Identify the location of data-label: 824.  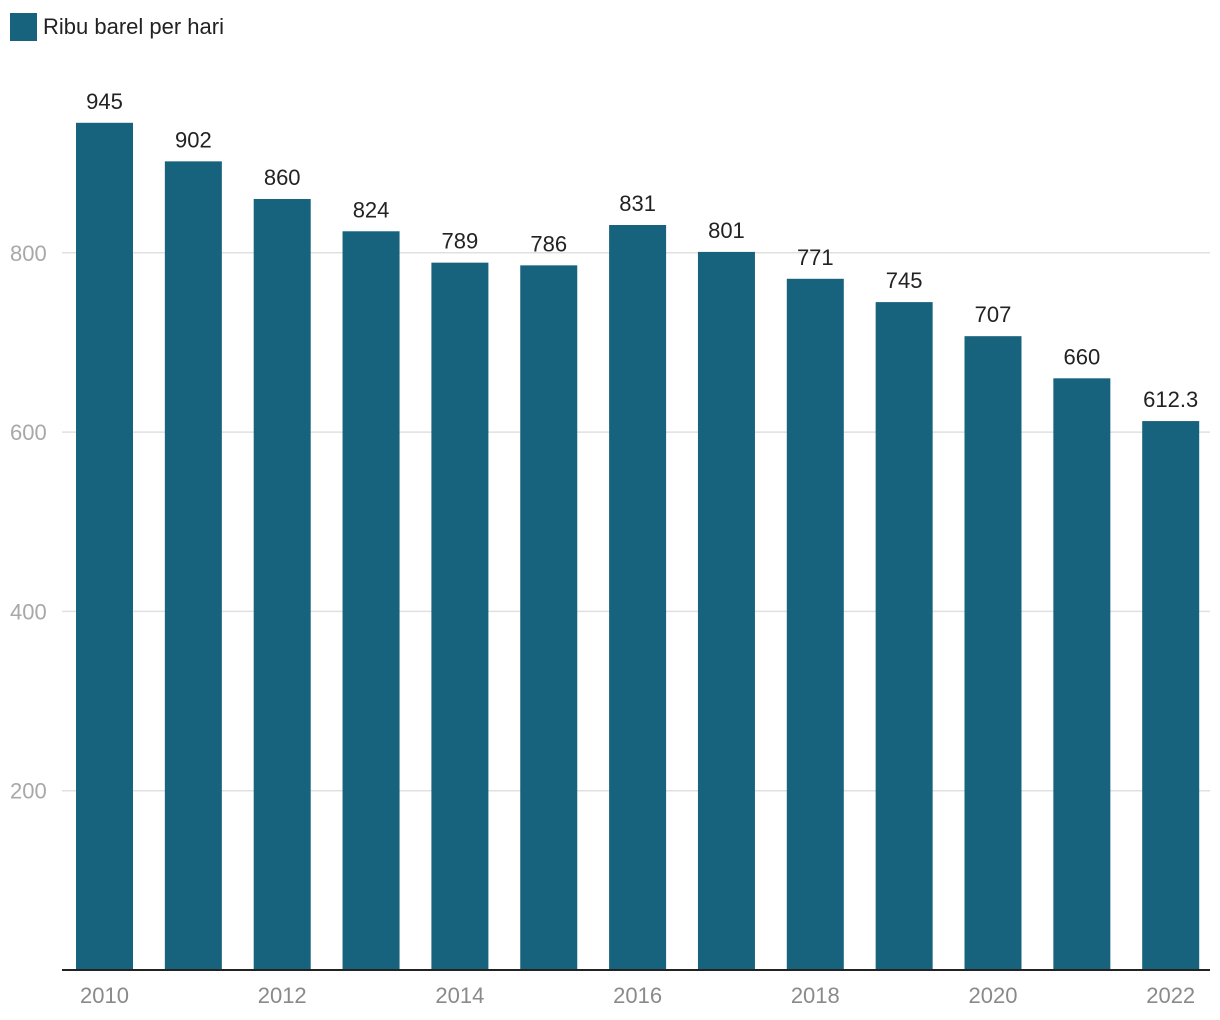
(371, 209).